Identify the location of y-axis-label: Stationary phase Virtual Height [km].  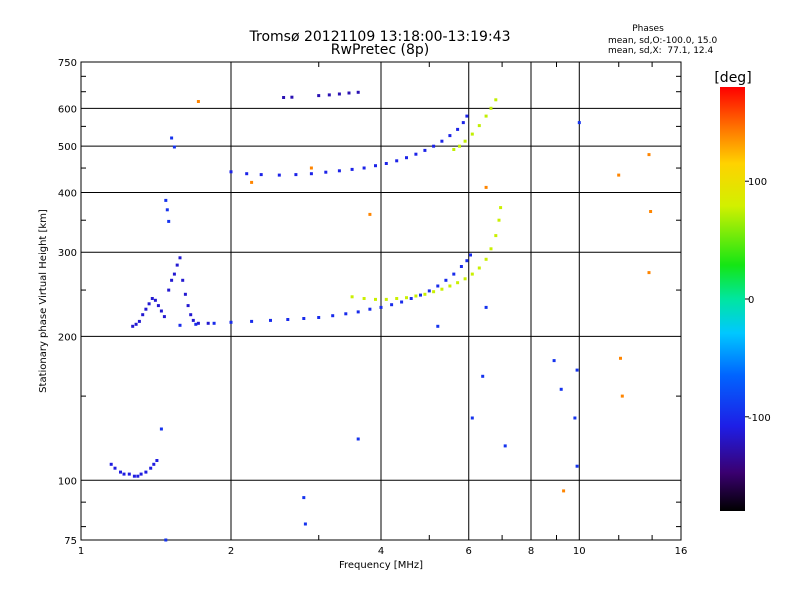
(43, 301).